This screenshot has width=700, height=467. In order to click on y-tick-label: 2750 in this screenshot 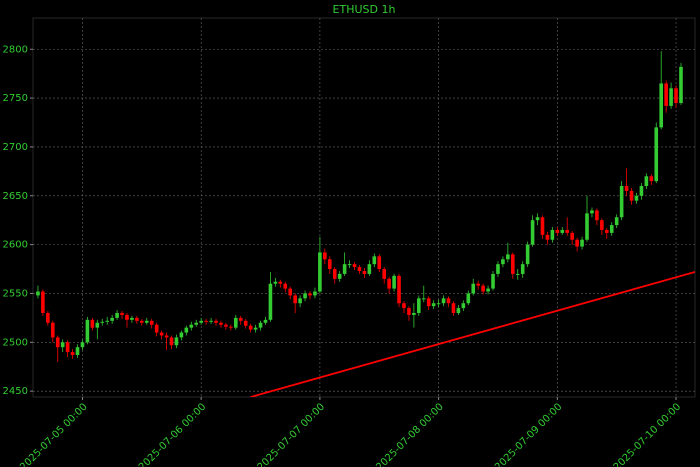, I will do `click(15, 98)`.